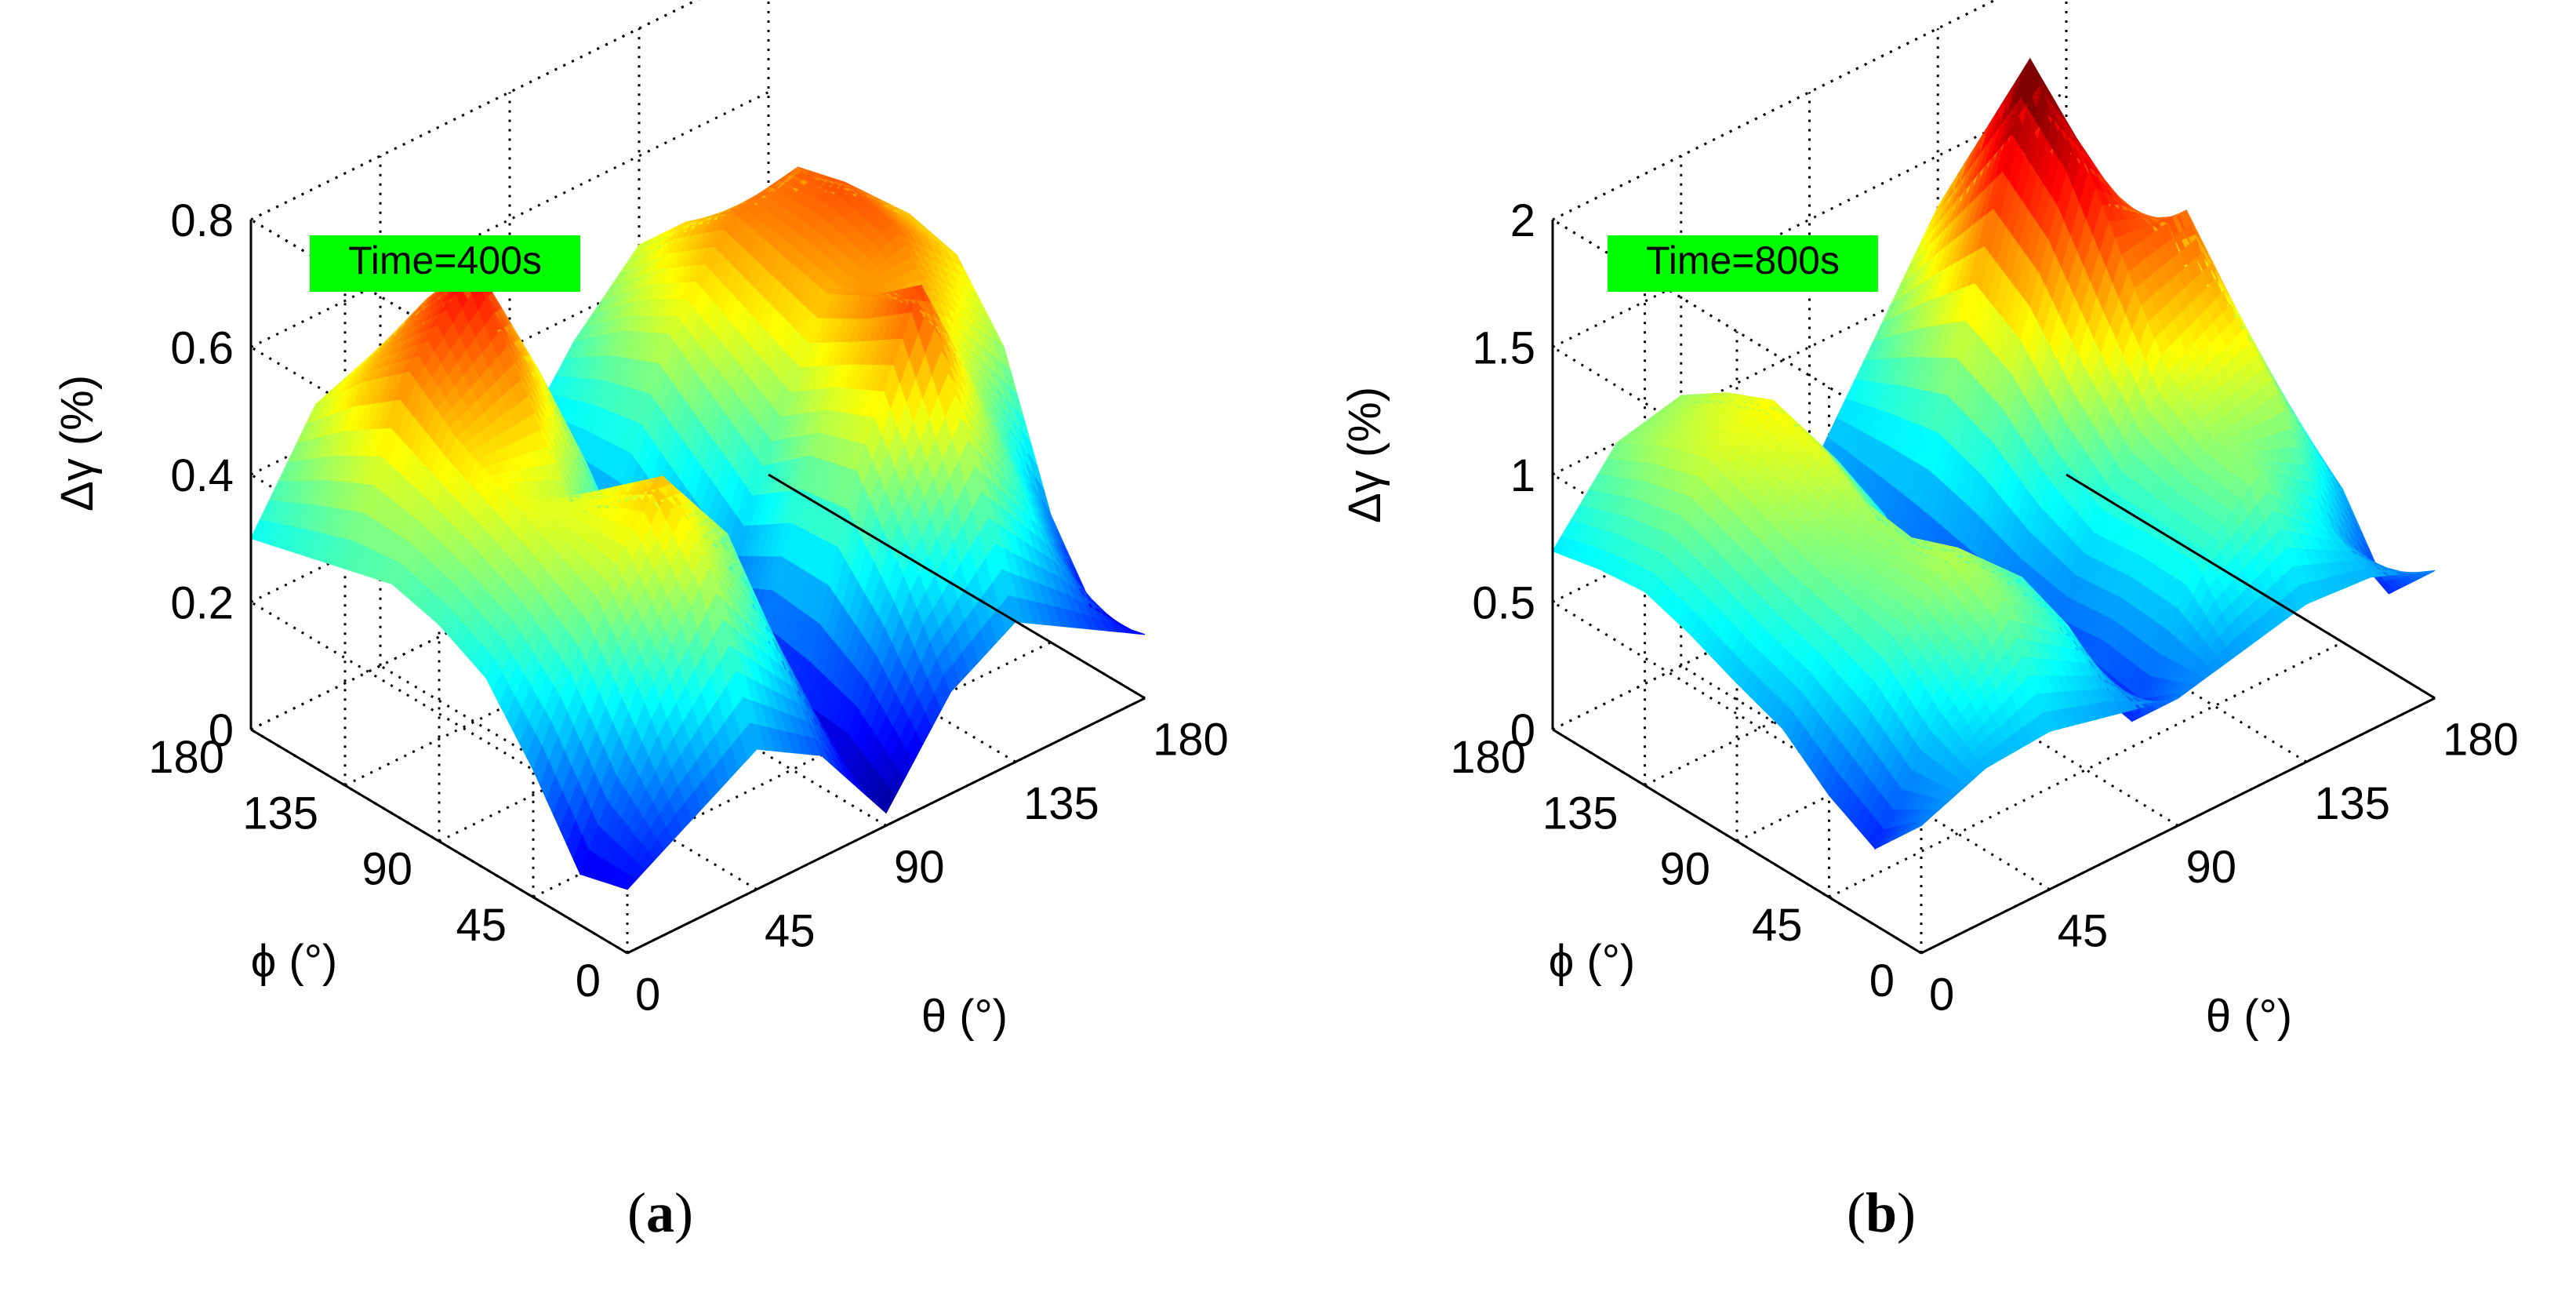 This screenshot has width=2576, height=1292. Describe the element at coordinates (1522, 476) in the screenshot. I see `z-tick-label: 1` at that location.